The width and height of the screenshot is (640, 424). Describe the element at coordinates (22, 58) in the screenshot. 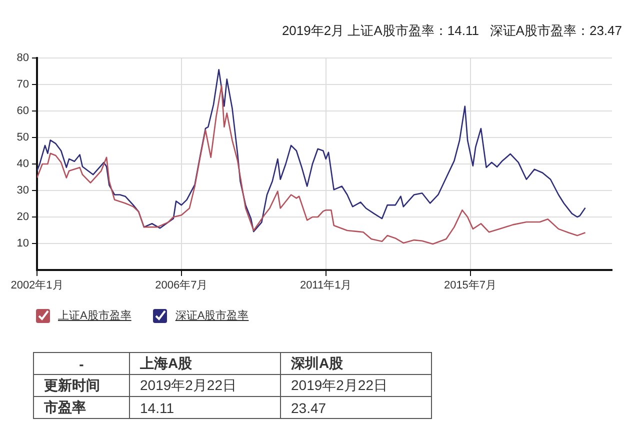

I see `y-tick-label: 80` at that location.